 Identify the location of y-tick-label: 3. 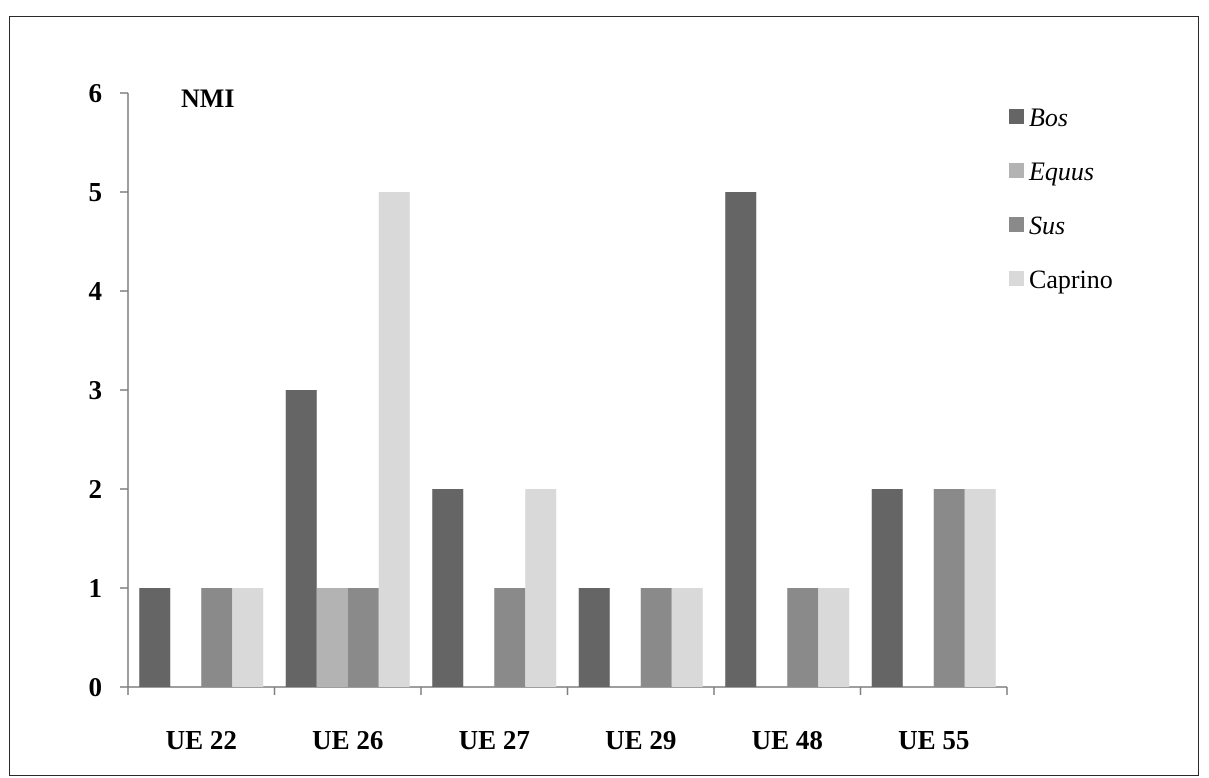
(96, 390).